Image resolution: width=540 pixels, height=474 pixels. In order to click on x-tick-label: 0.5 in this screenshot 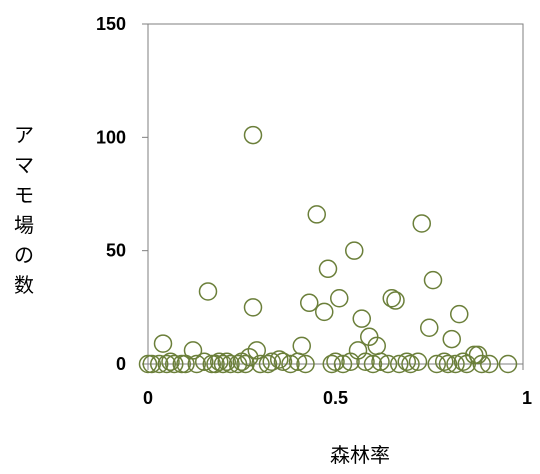, I will do `click(335, 398)`.